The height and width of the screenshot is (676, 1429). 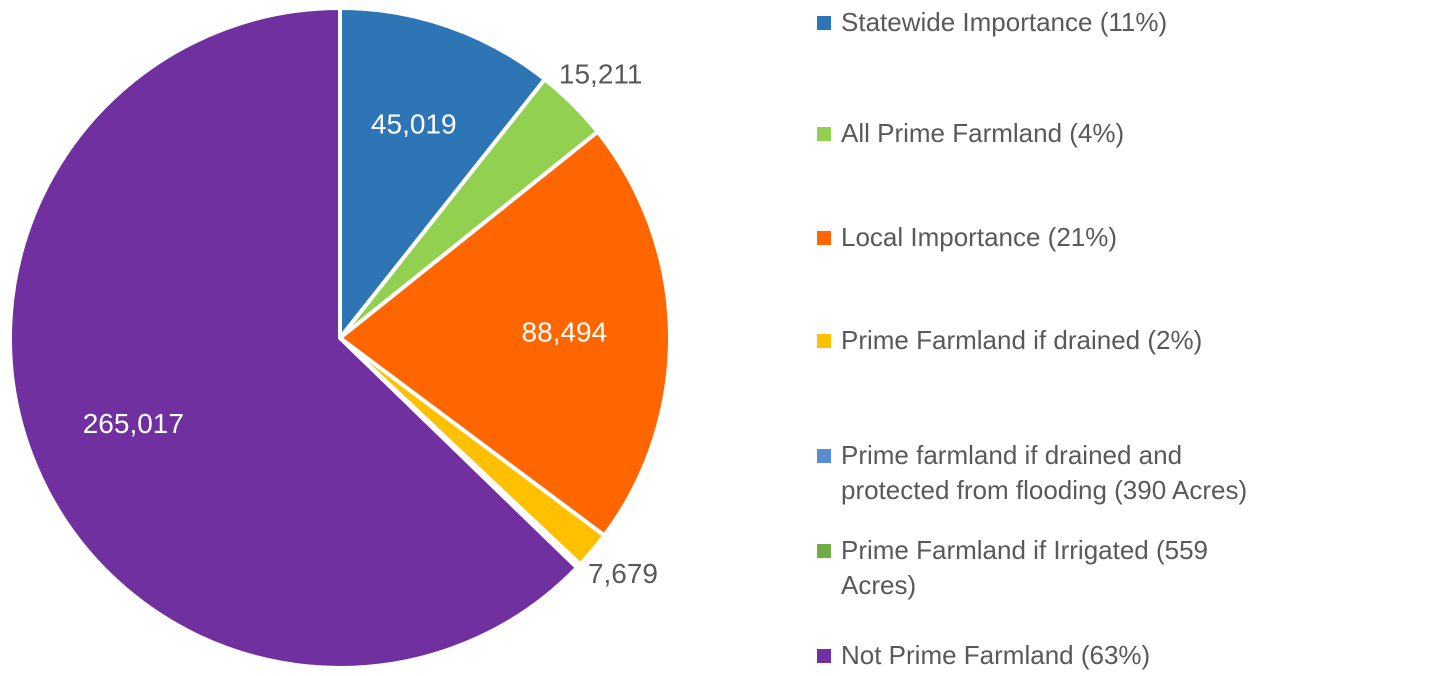 What do you see at coordinates (565, 332) in the screenshot?
I see `data-label: 88,494` at bounding box center [565, 332].